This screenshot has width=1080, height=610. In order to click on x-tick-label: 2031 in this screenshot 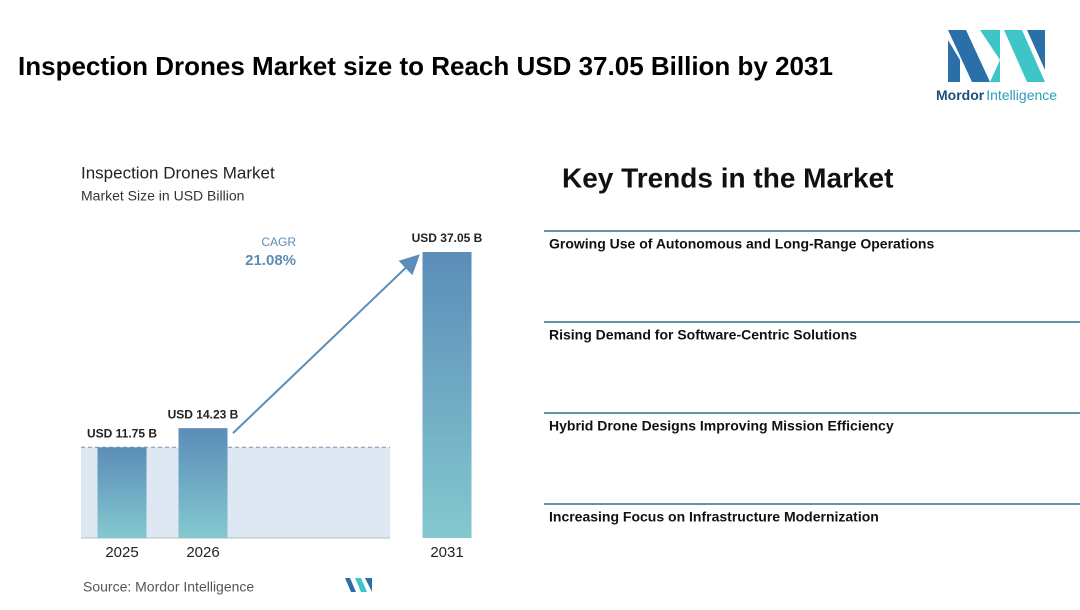, I will do `click(446, 552)`.